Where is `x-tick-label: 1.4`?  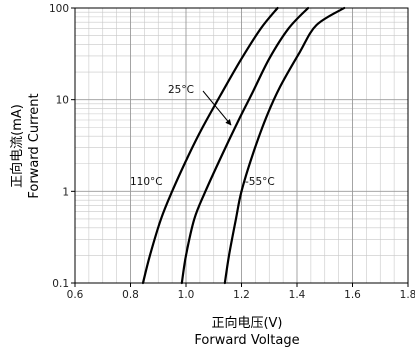
x-tick-label: 1.4 is located at coordinates (297, 295).